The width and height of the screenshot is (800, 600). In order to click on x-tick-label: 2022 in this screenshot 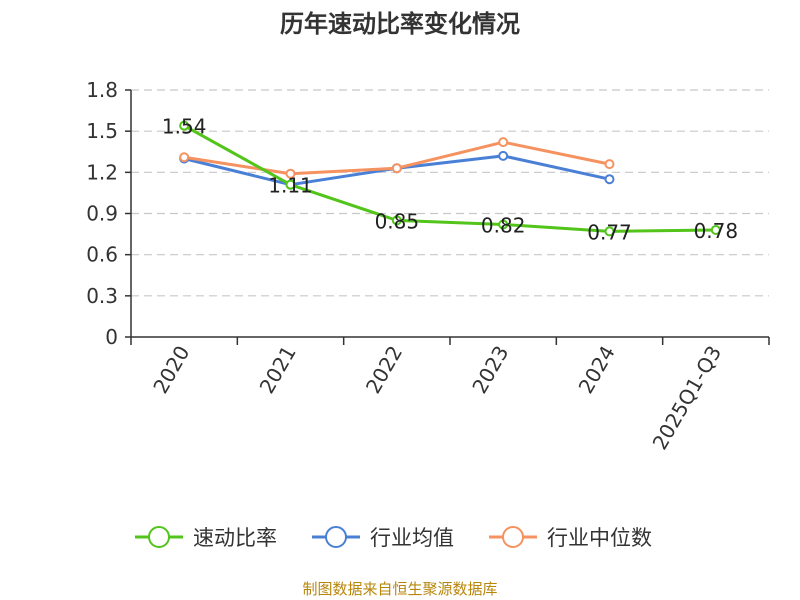, I will do `click(384, 370)`.